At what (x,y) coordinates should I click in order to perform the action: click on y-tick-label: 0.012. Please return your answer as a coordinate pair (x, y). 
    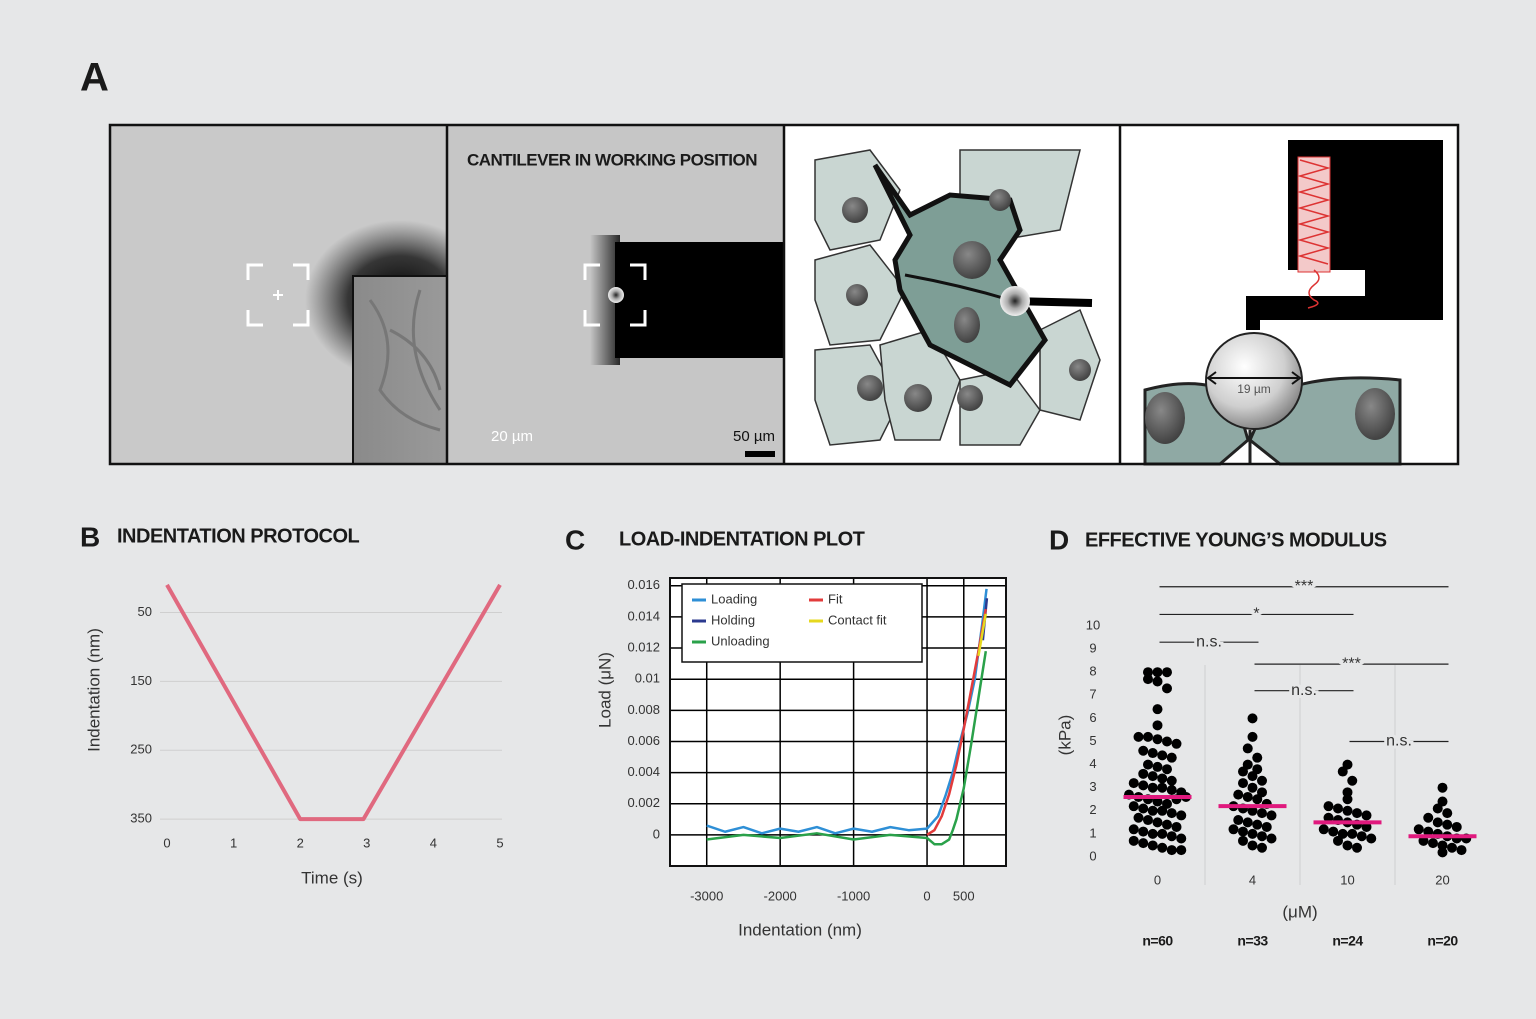
    Looking at the image, I should click on (643, 646).